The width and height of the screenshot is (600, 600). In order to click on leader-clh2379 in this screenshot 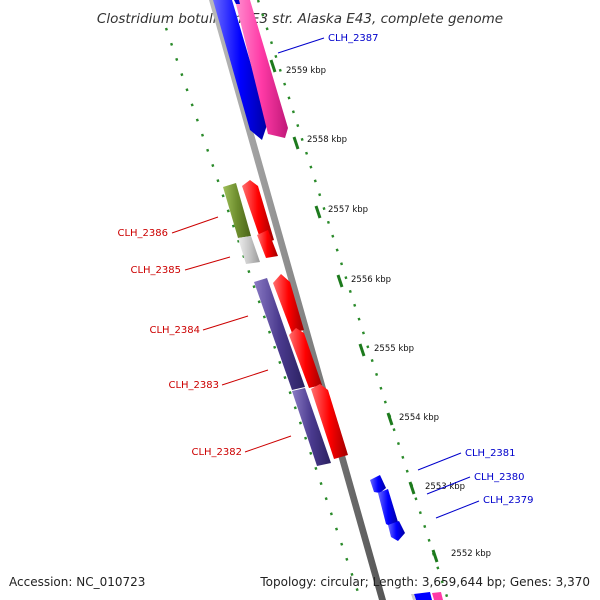, I will do `click(457, 509)`.